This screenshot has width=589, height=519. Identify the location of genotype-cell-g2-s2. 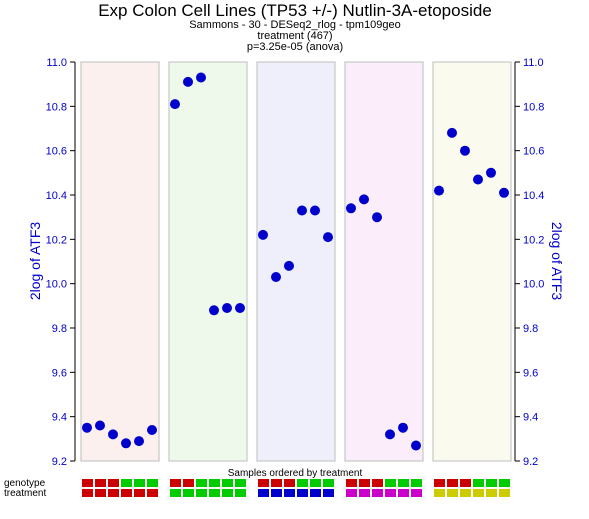
(188, 483).